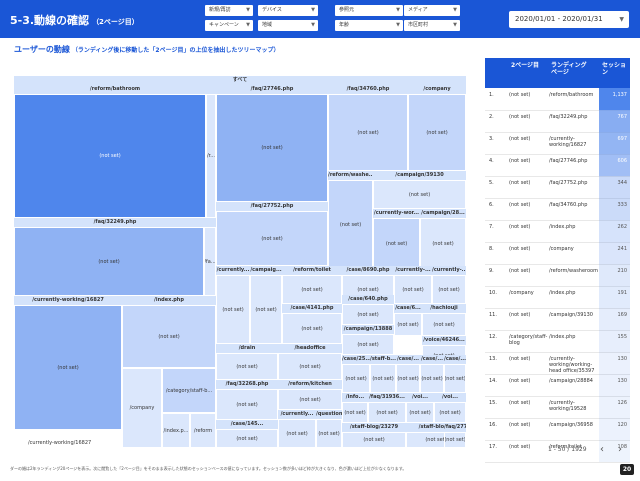  I want to click on treemap-group: /drain (not set), so click(247, 362).